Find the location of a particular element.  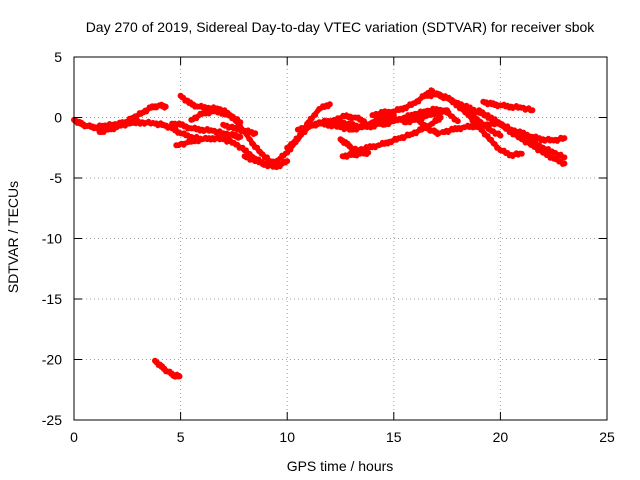

y-axis-label: SDTVAR / TECUs is located at coordinates (13, 237).